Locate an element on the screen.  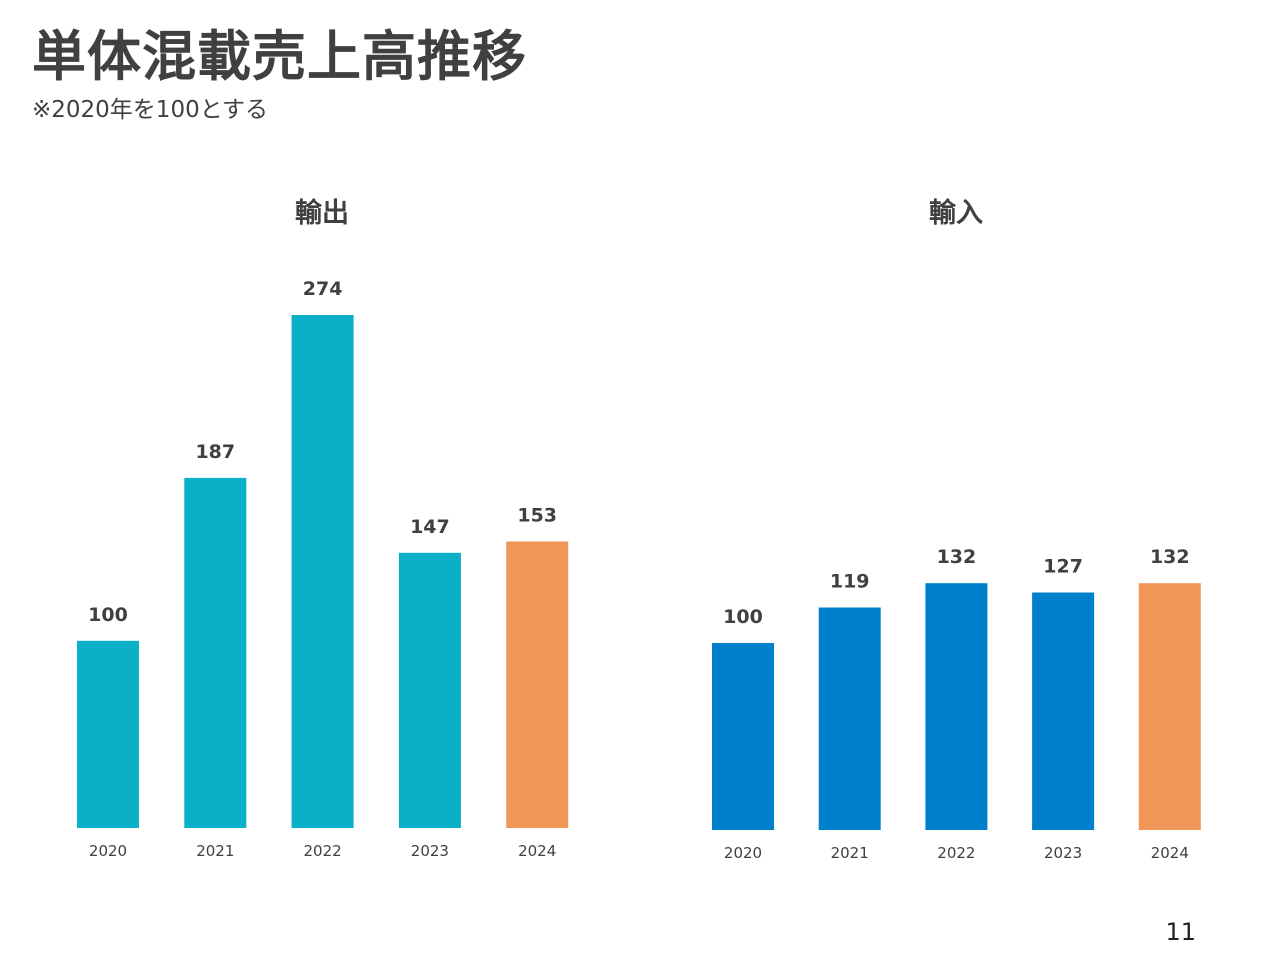
export-bar-2021 is located at coordinates (215, 652).